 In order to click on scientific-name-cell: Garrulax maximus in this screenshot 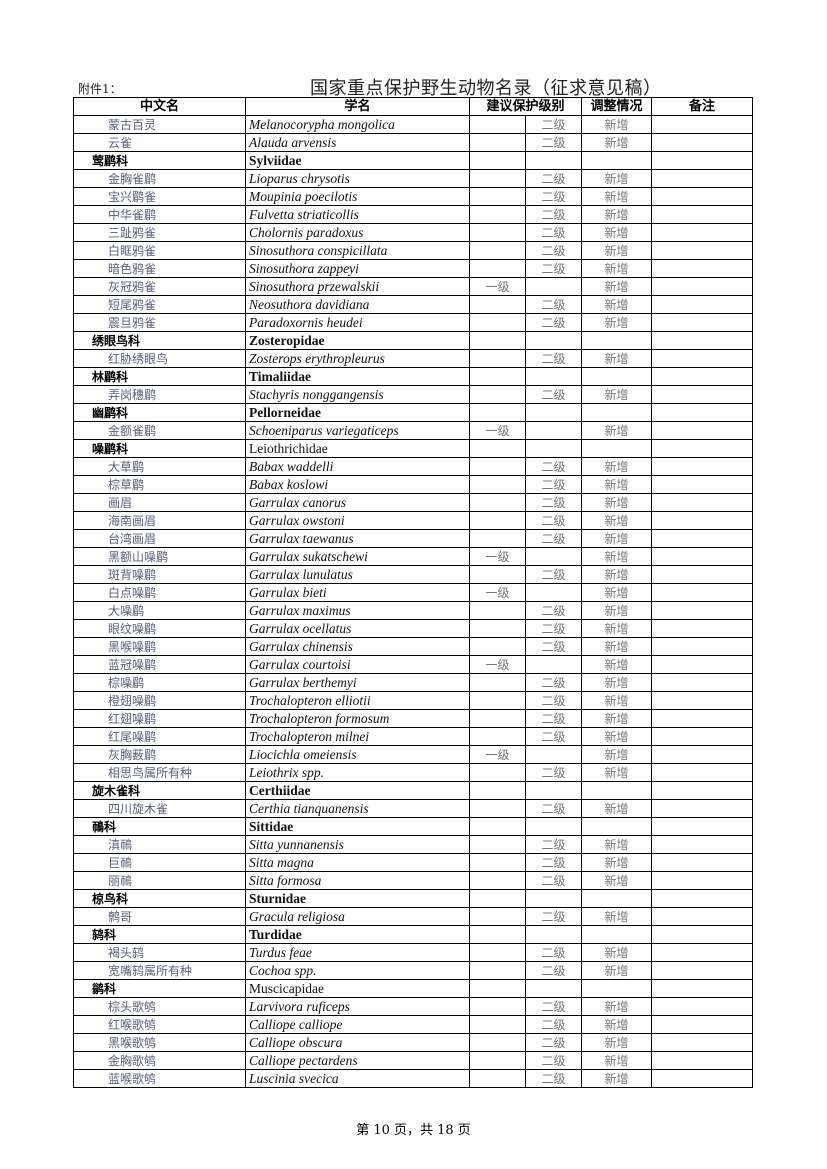, I will do `click(357, 610)`.